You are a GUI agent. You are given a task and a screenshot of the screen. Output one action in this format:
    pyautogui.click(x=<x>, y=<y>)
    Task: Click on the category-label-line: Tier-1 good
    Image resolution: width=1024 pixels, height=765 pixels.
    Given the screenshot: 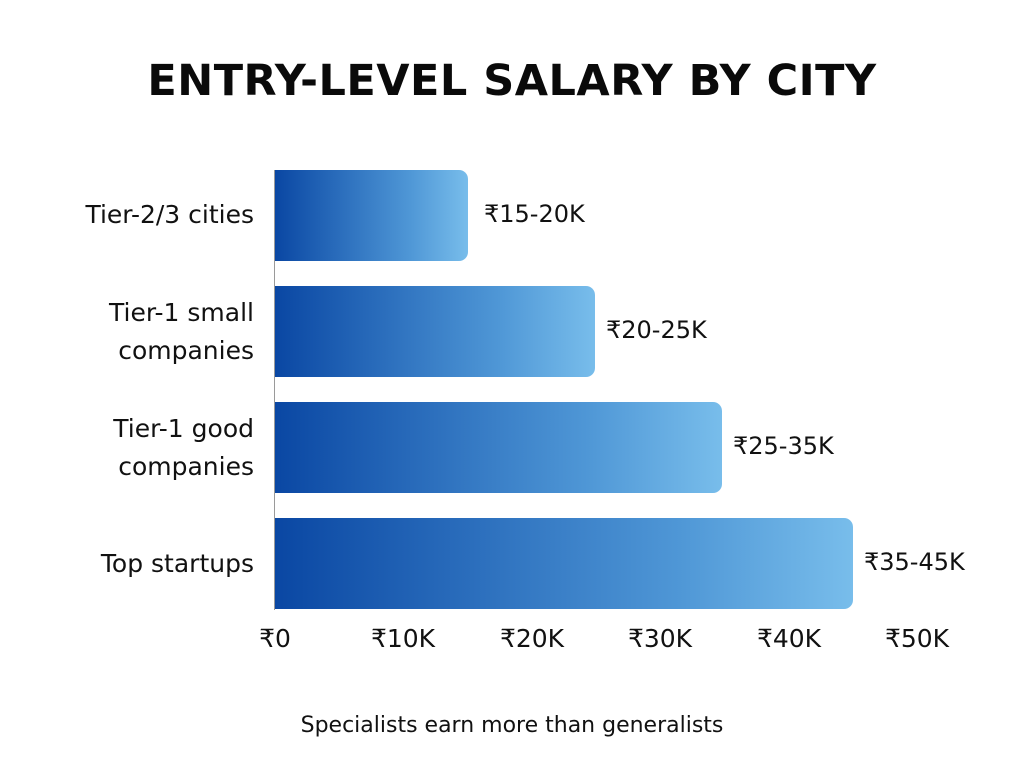 What is the action you would take?
    pyautogui.click(x=183, y=428)
    